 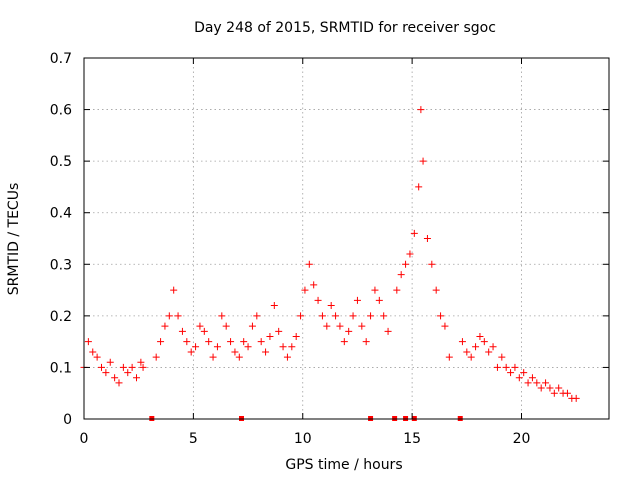 I want to click on x-tick-label: 15, so click(x=412, y=439).